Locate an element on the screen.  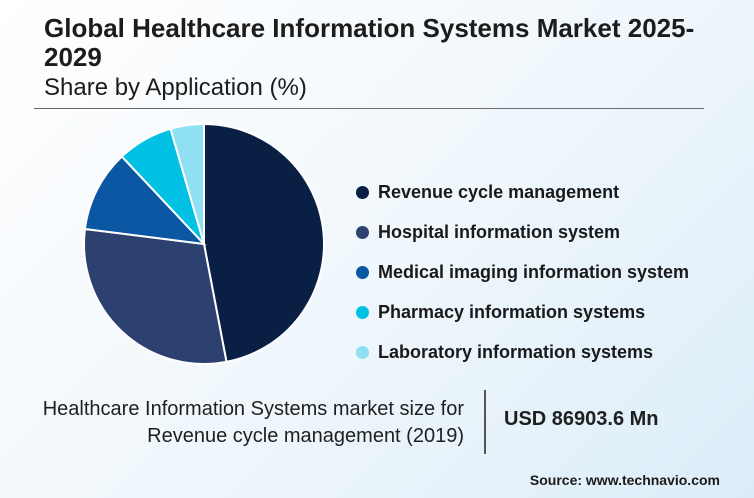
title-divider is located at coordinates (369, 108).